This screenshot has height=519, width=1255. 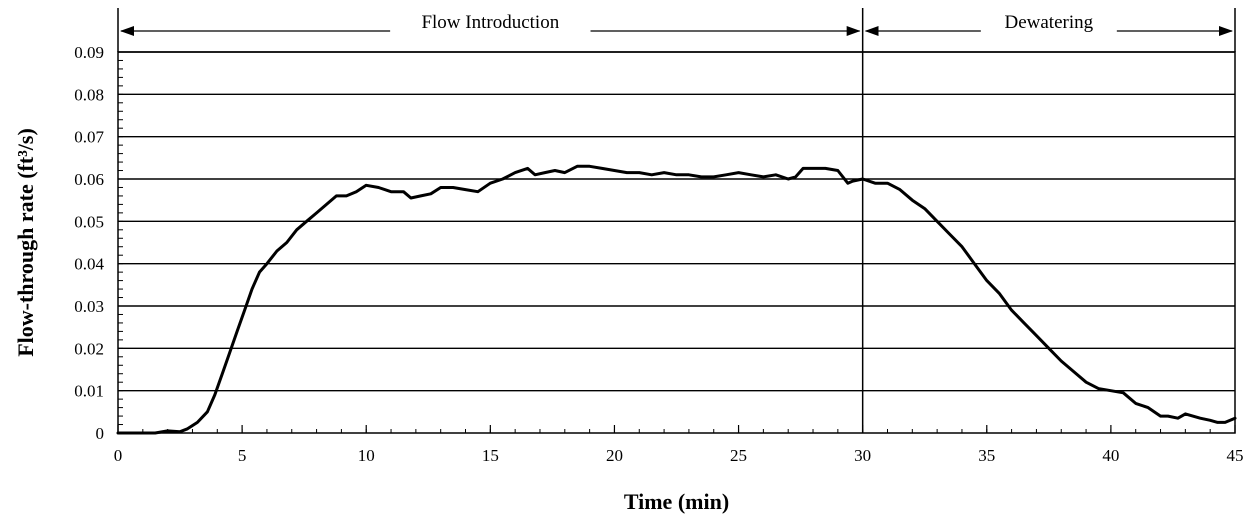 What do you see at coordinates (1110, 455) in the screenshot?
I see `x-tick-label: 40` at bounding box center [1110, 455].